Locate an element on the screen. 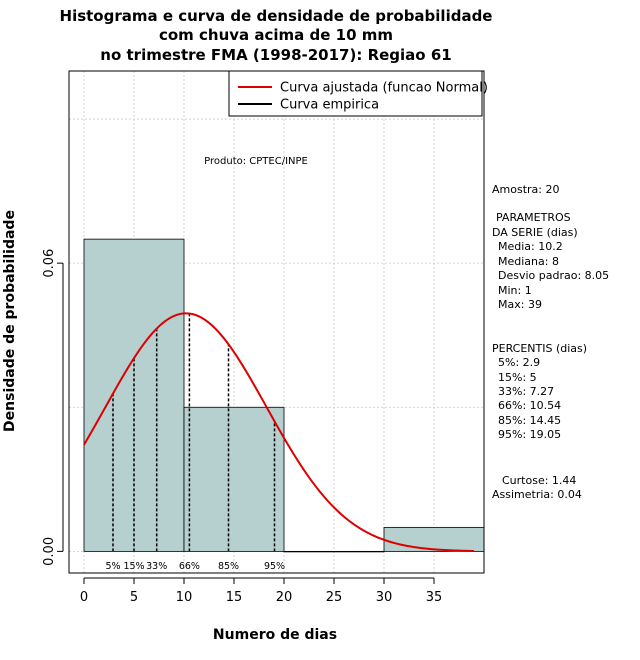 The image size is (640, 660). skewness: Assimetria: 0.04 is located at coordinates (537, 494).